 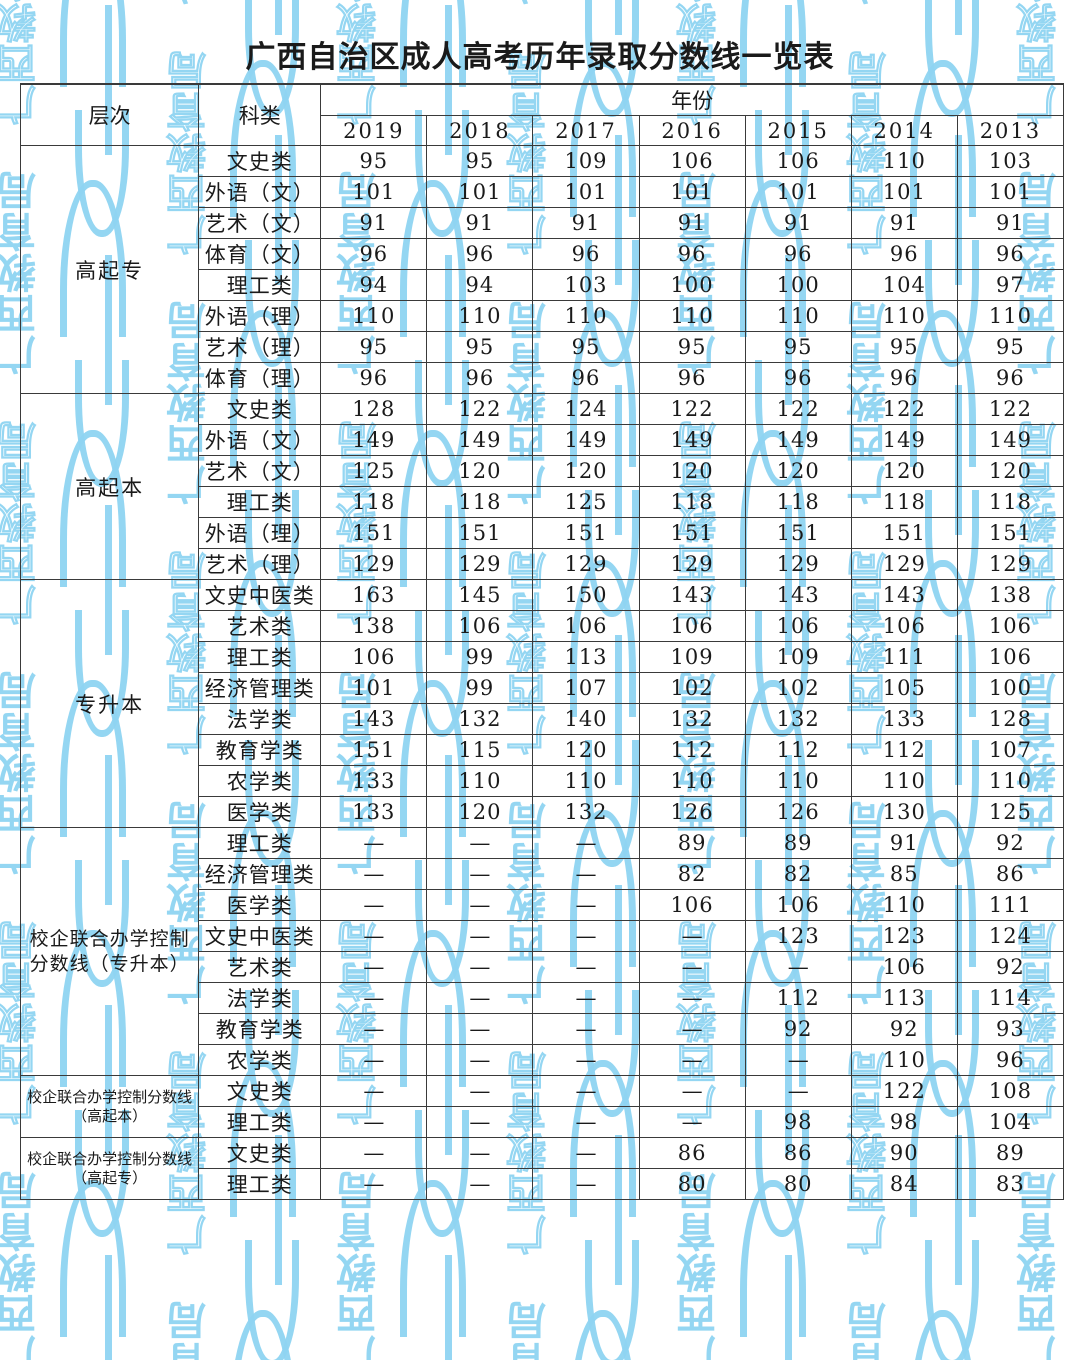 What do you see at coordinates (260, 440) in the screenshot?
I see `major-cell: 外语（文）` at bounding box center [260, 440].